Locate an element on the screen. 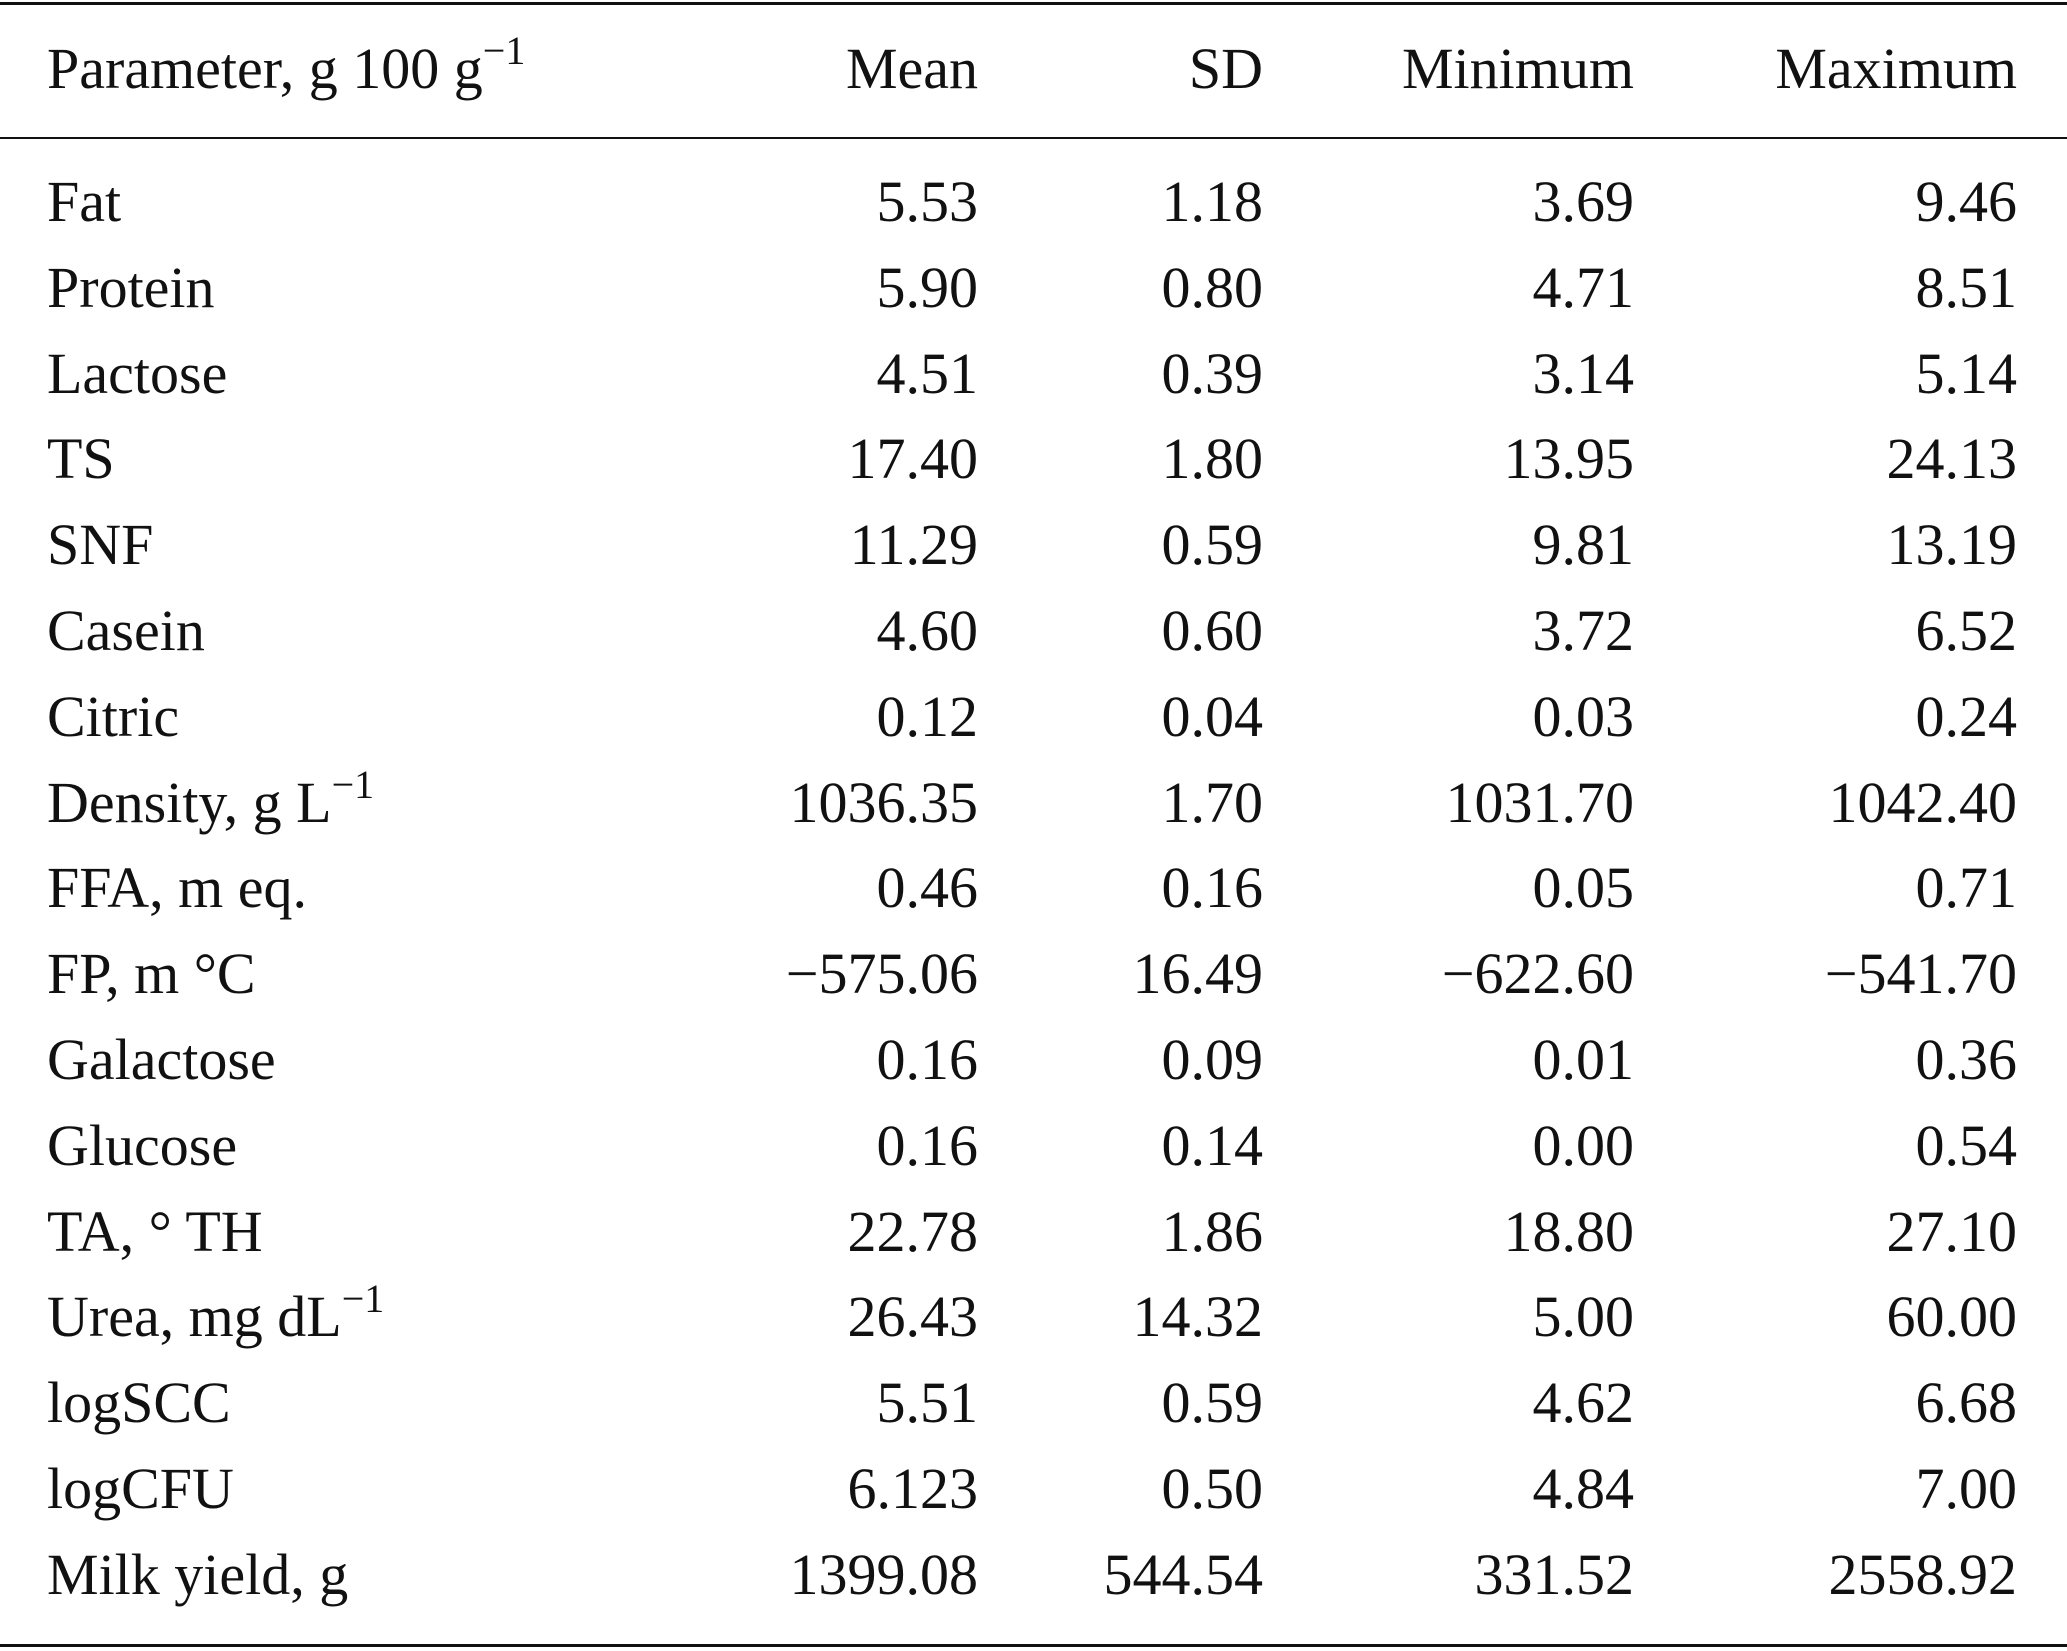 This screenshot has width=2067, height=1651. sd-cell: 0.50 is located at coordinates (1212, 1488).